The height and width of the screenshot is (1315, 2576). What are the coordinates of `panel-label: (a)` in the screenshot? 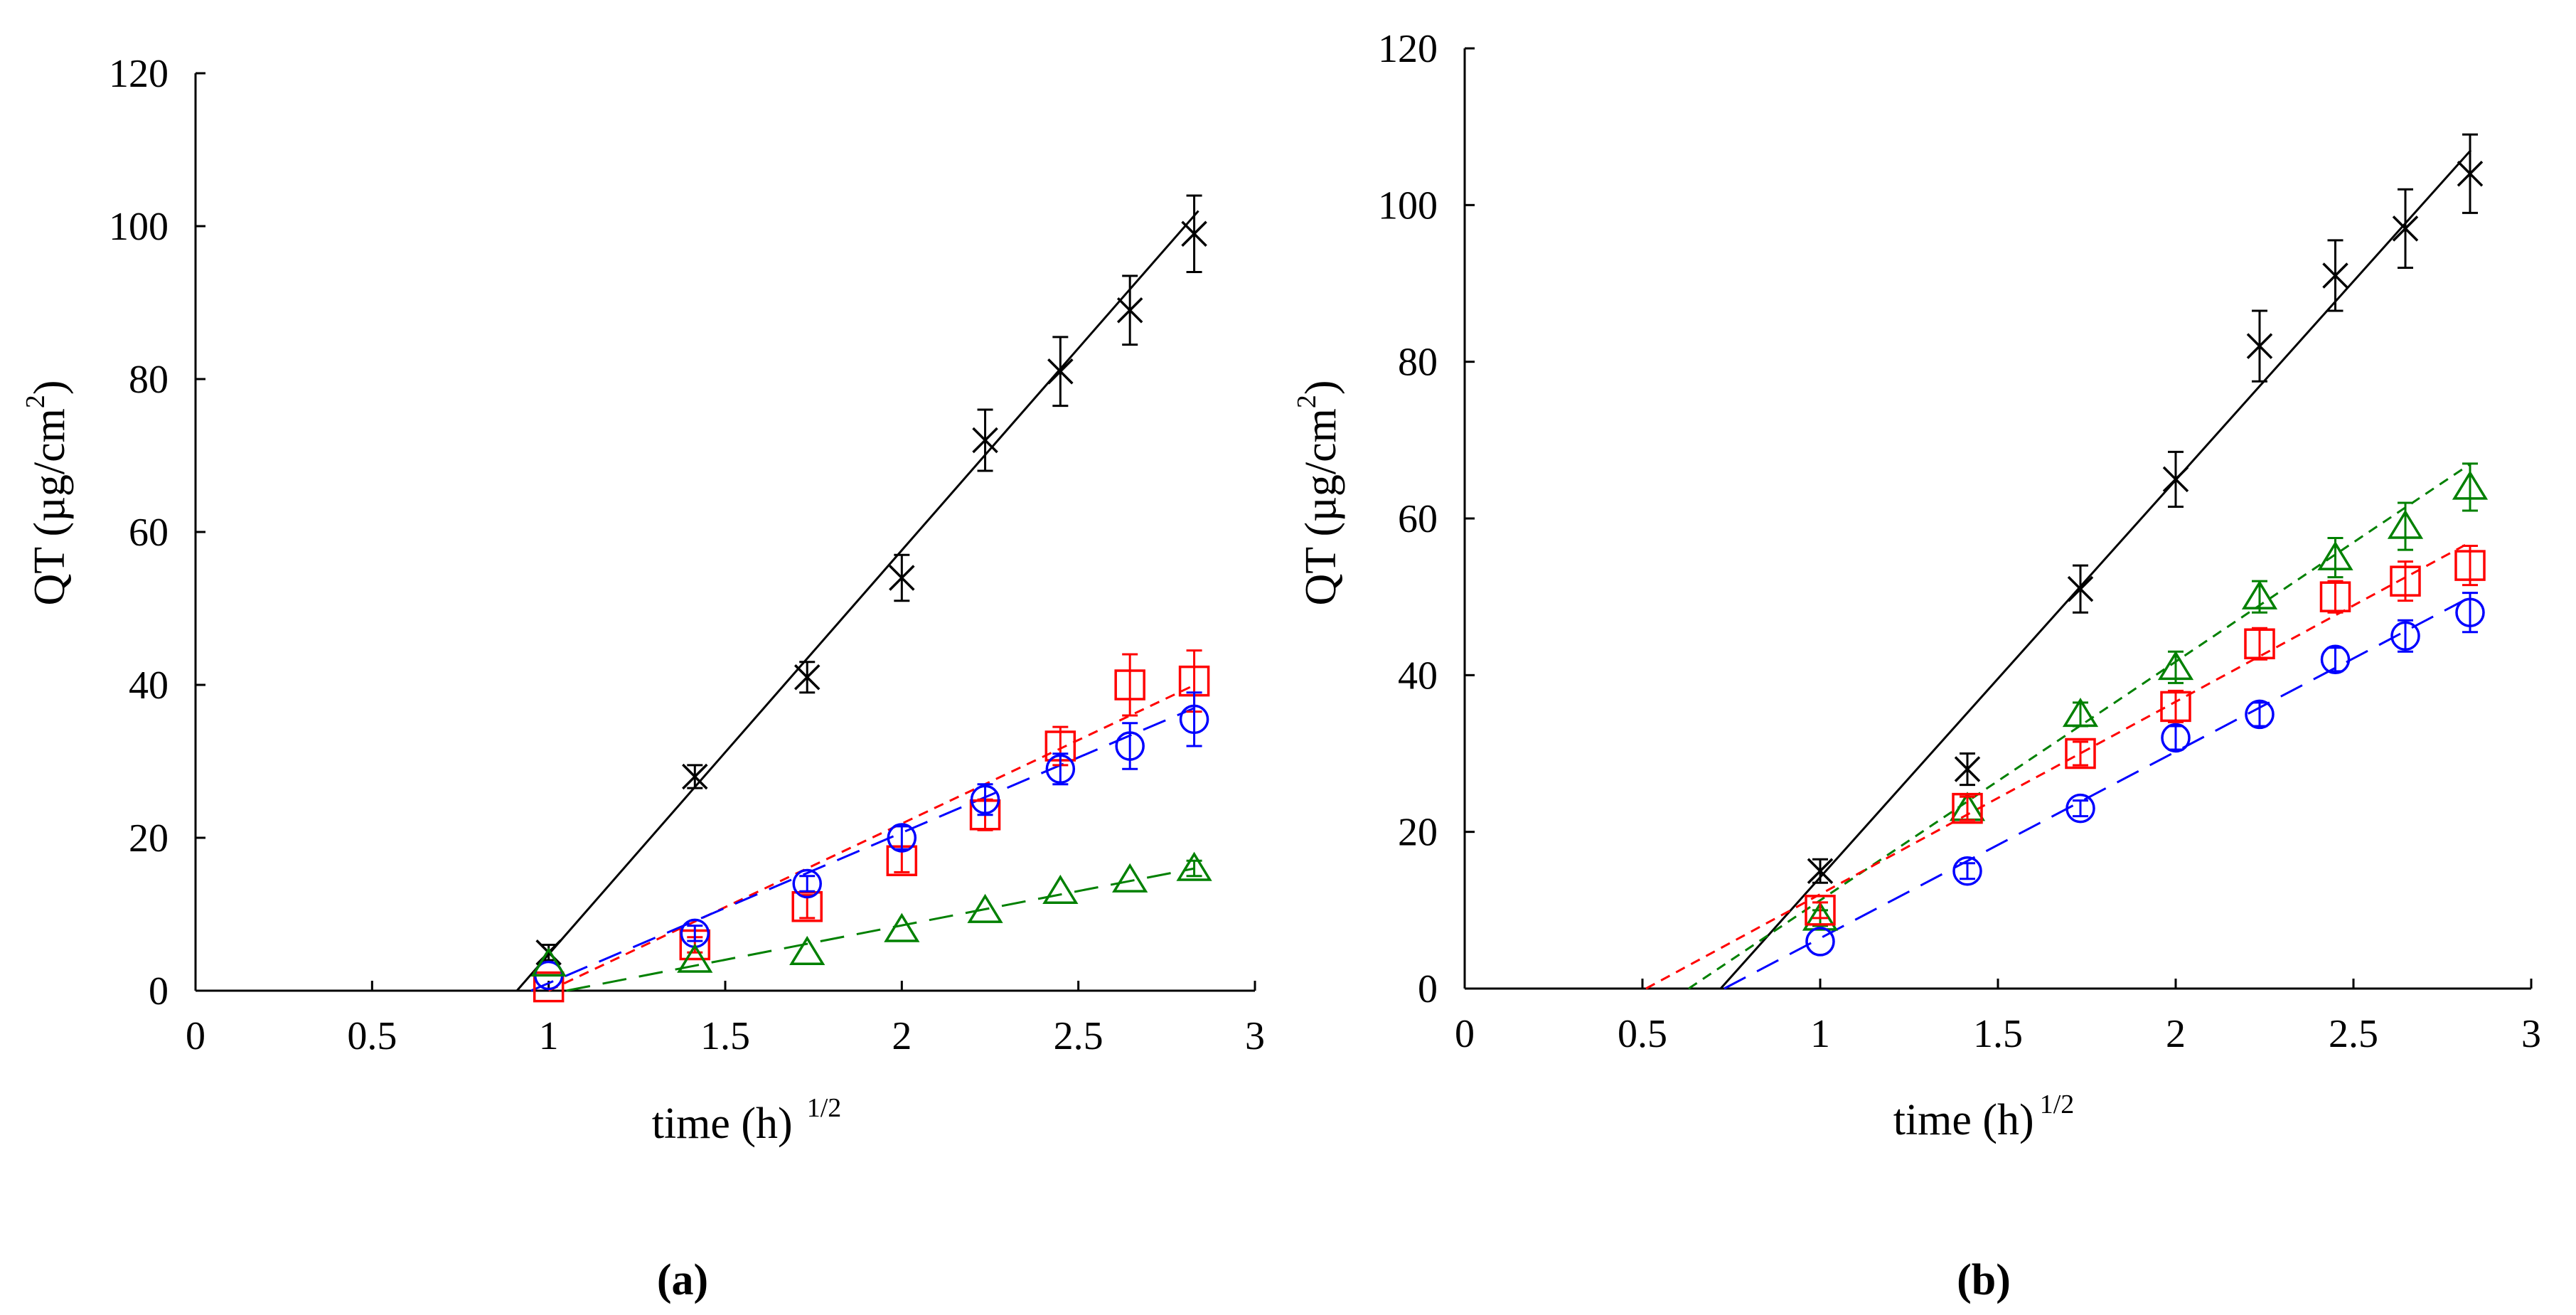 It's located at (682, 1280).